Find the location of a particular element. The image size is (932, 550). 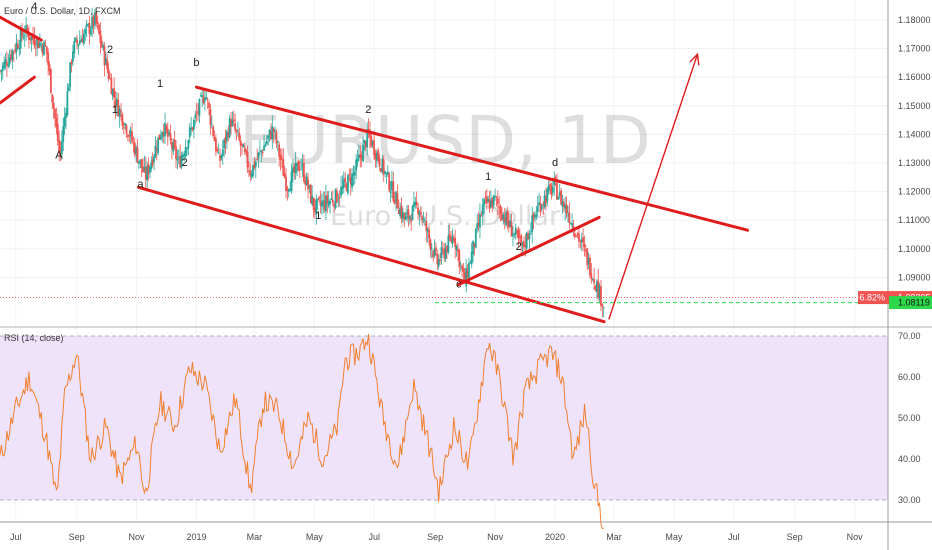

wave-label: 1 is located at coordinates (160, 84).